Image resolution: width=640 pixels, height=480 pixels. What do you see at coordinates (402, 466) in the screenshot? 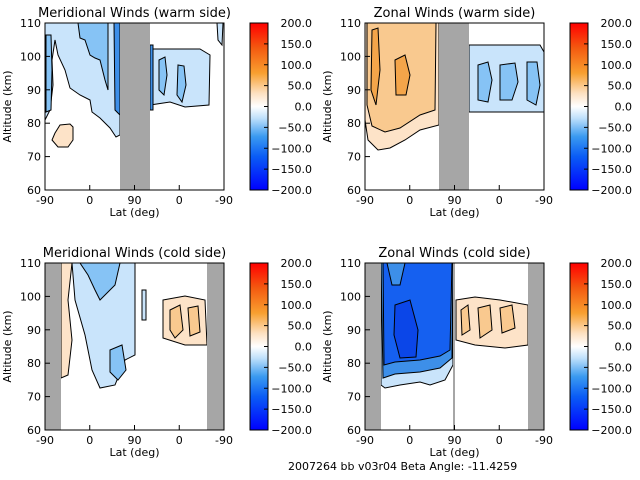
I see `footer-text: 2007264 bb v03r04 Beta Angle: -11.4259` at bounding box center [402, 466].